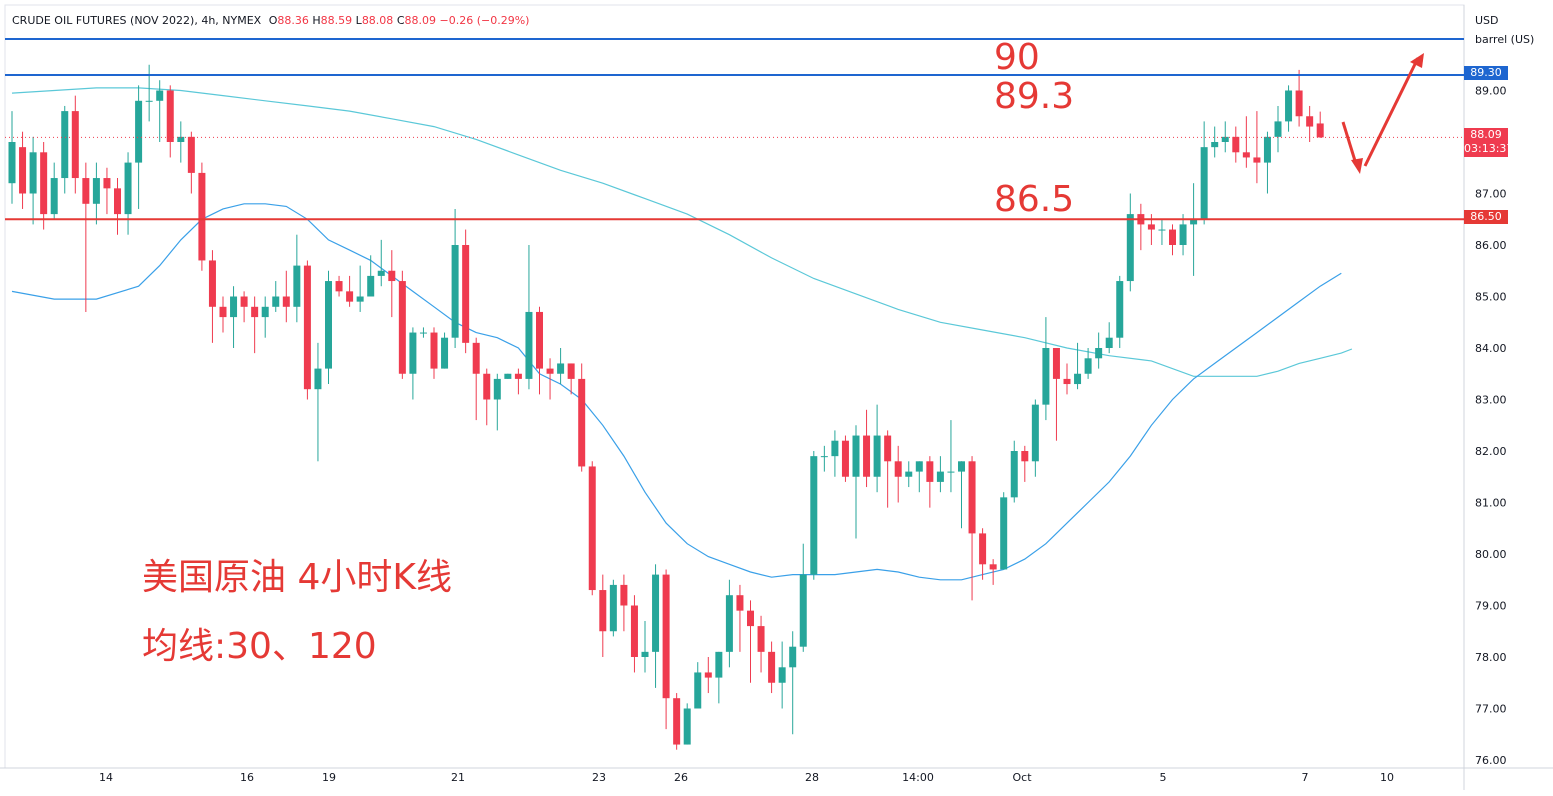 The image size is (1553, 796). I want to click on price-tick-label: 85.00, so click(1491, 297).